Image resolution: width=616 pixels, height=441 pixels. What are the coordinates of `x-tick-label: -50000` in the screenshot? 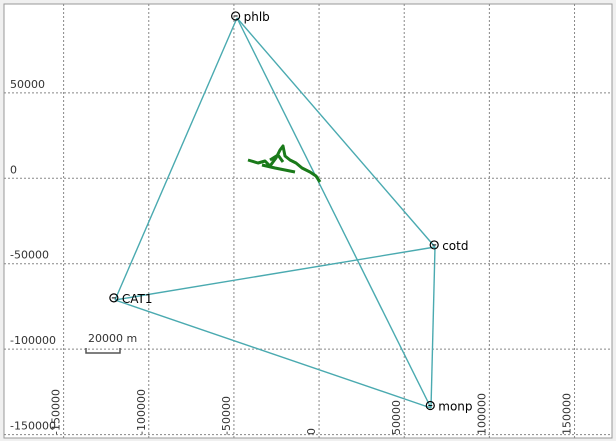 It's located at (226, 415).